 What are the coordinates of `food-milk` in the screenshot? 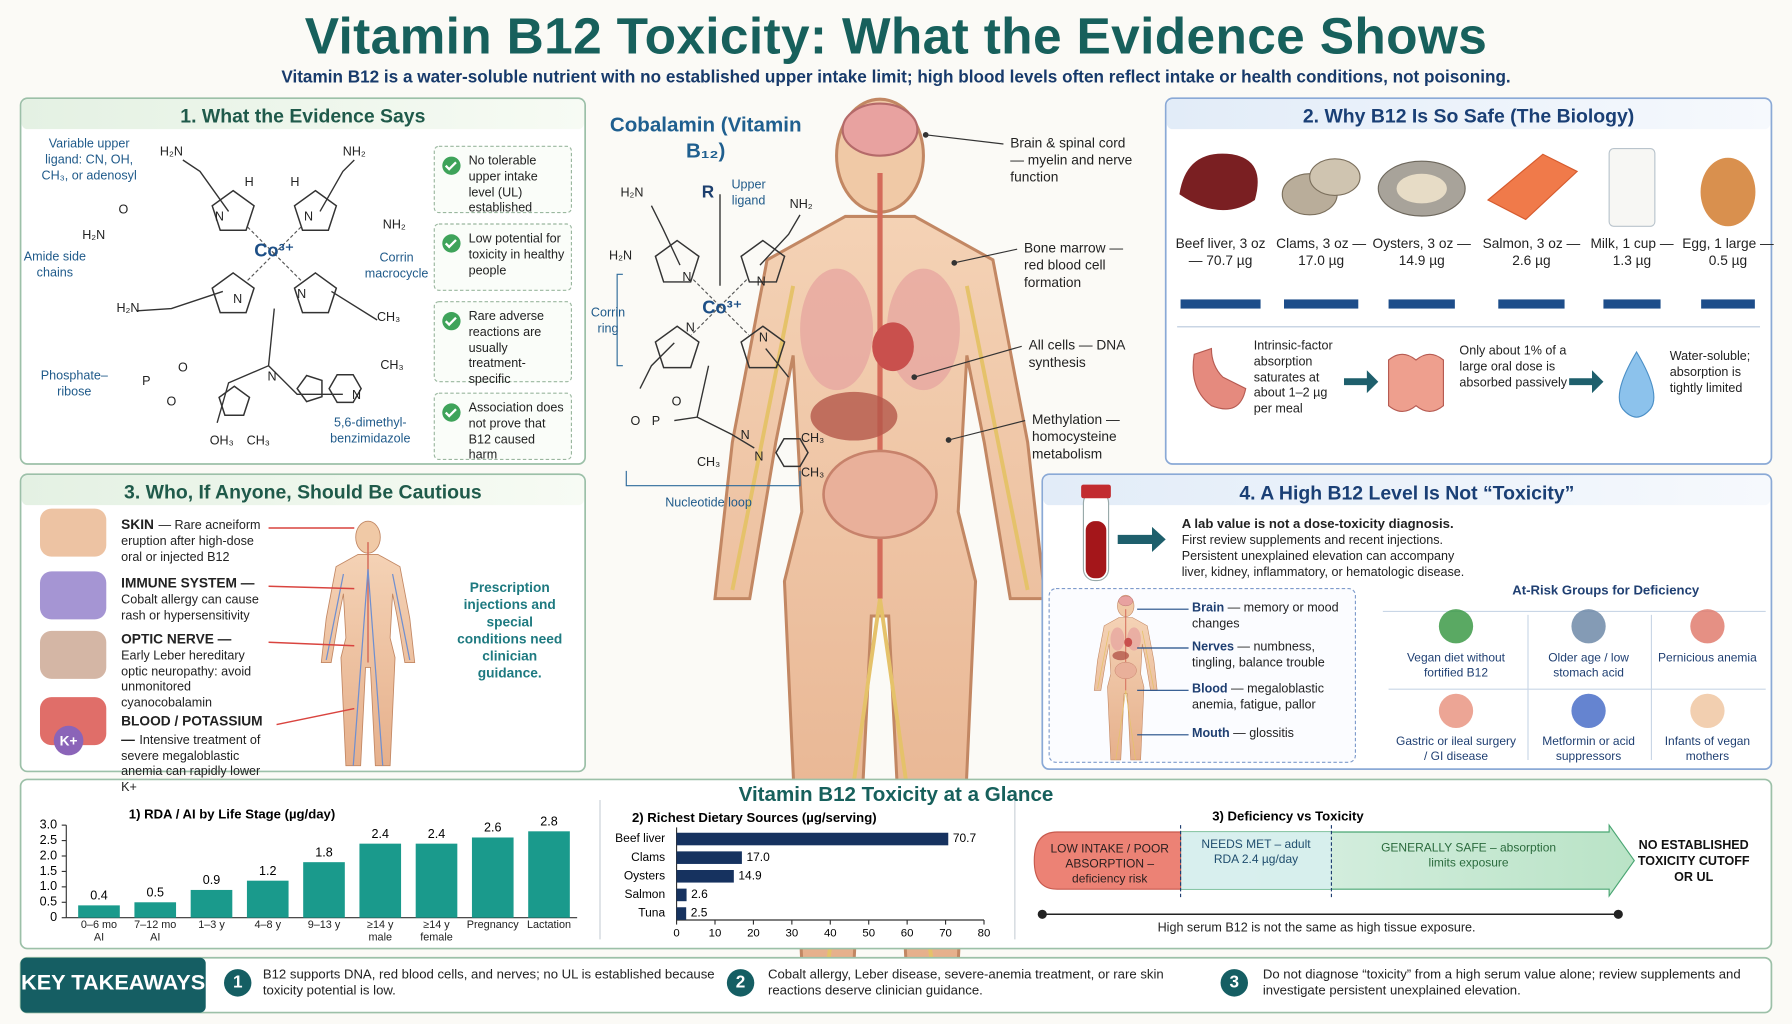 It's located at (1632, 187).